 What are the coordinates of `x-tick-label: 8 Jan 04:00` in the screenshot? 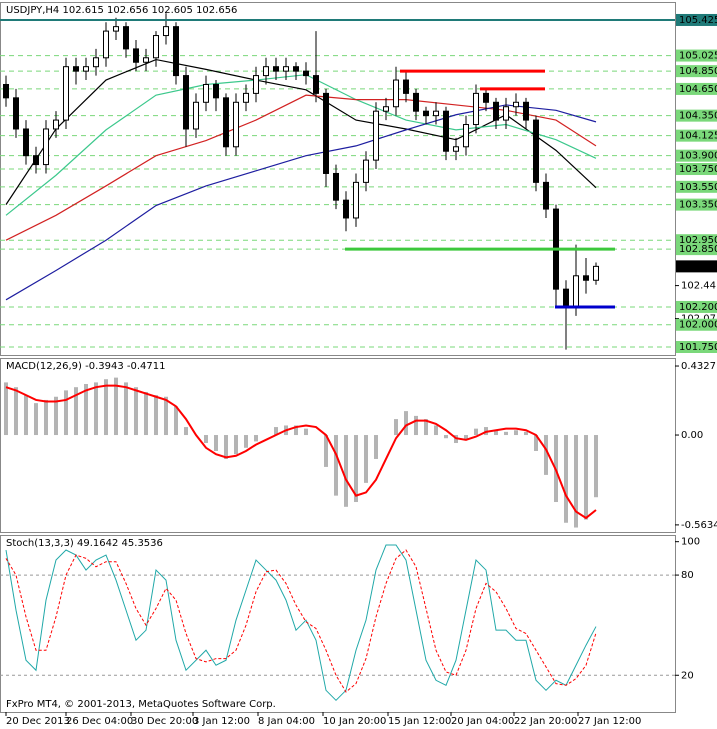 It's located at (286, 721).